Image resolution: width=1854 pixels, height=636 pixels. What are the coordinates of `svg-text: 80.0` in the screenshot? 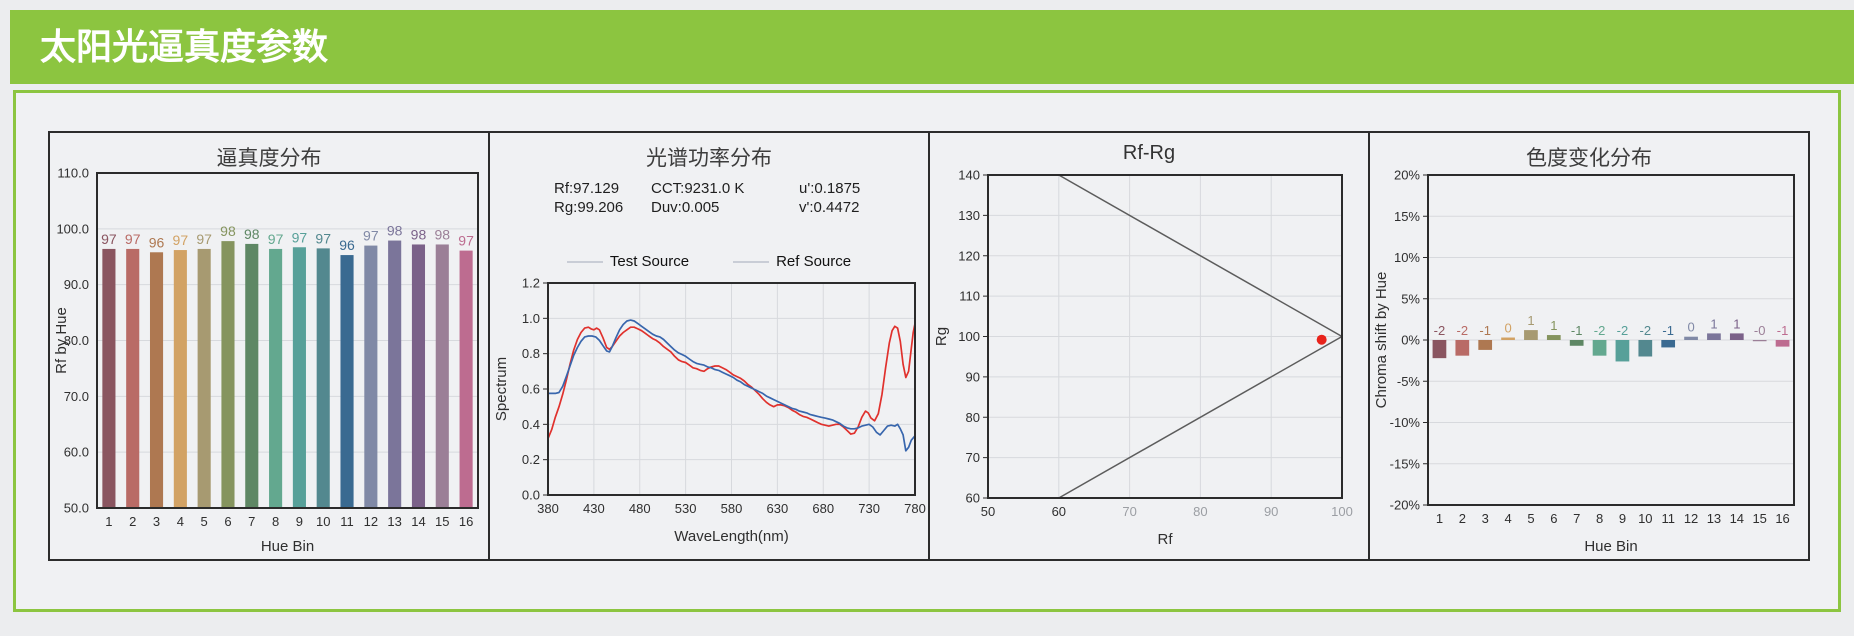 It's located at (76, 340).